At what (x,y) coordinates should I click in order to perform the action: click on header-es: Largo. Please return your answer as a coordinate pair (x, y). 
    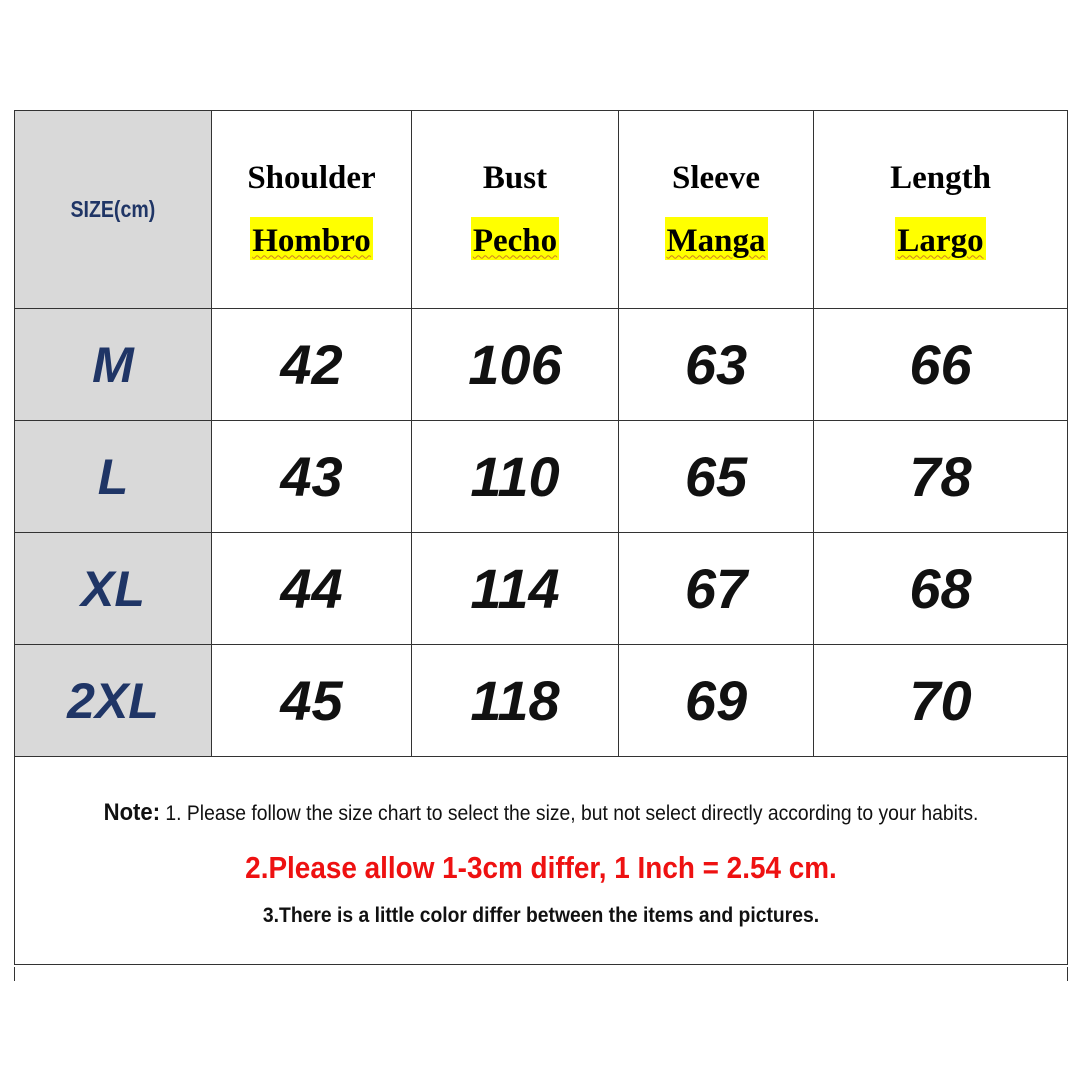
    Looking at the image, I should click on (940, 238).